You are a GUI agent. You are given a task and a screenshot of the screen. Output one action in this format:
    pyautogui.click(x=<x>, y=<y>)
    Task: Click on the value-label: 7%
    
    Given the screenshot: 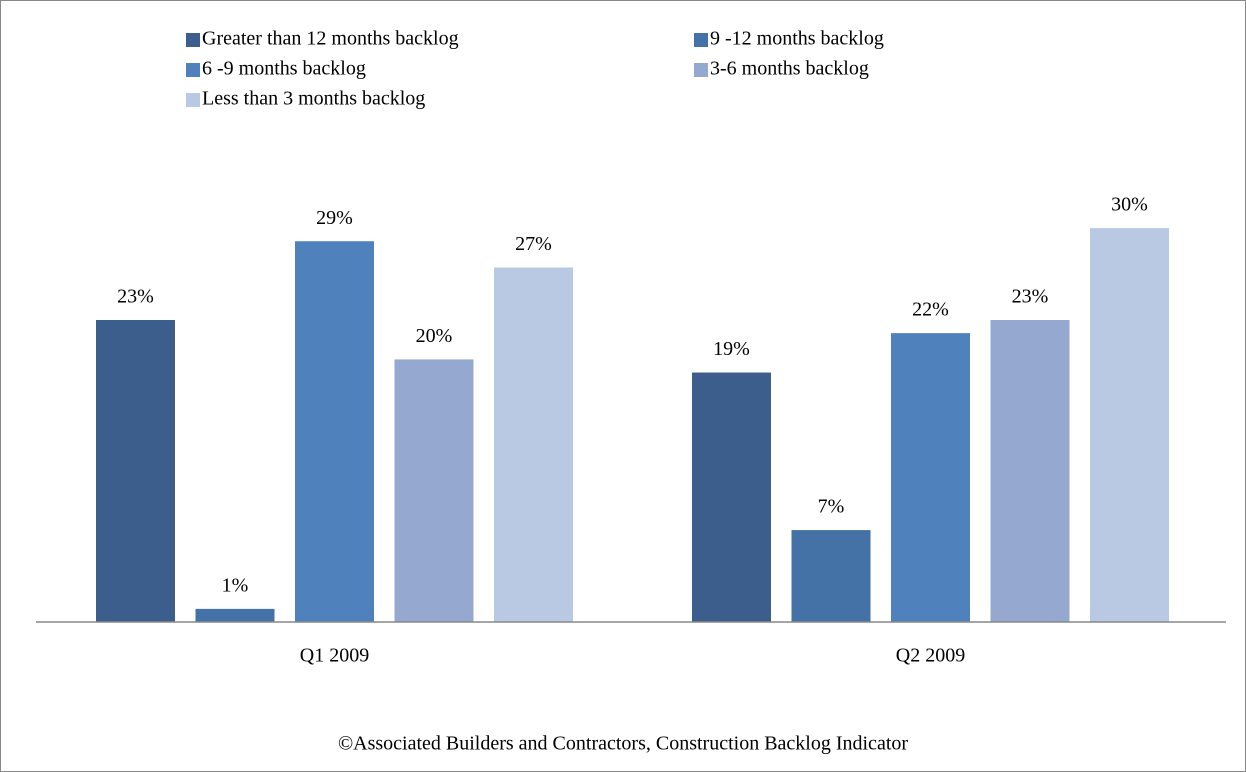 What is the action you would take?
    pyautogui.click(x=831, y=507)
    